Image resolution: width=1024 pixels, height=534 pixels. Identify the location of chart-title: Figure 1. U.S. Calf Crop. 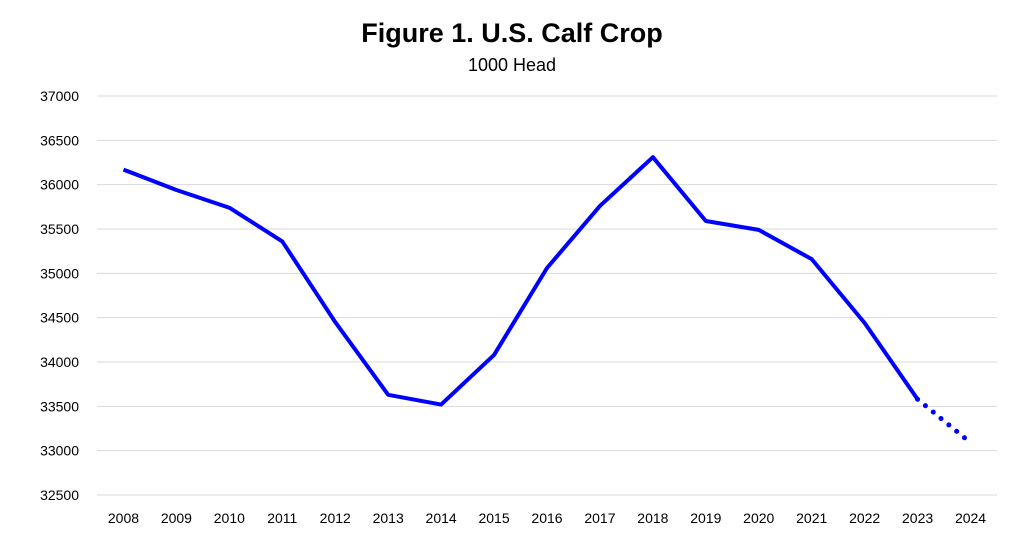
(512, 33).